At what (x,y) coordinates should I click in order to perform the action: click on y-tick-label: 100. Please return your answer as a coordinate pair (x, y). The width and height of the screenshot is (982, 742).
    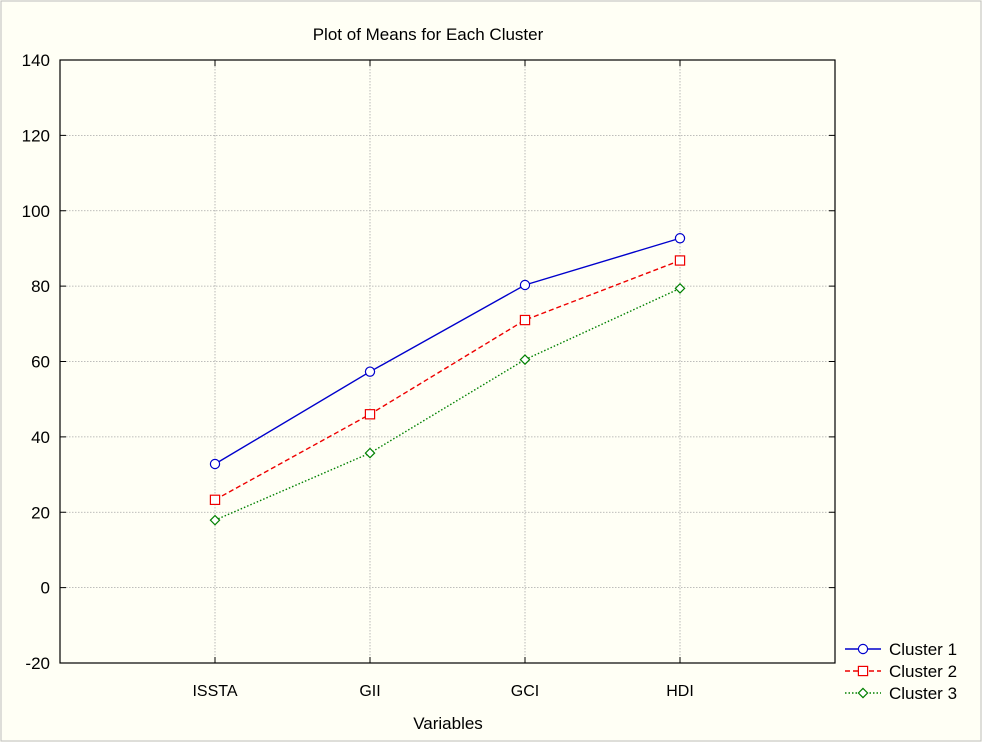
    Looking at the image, I should click on (36, 211).